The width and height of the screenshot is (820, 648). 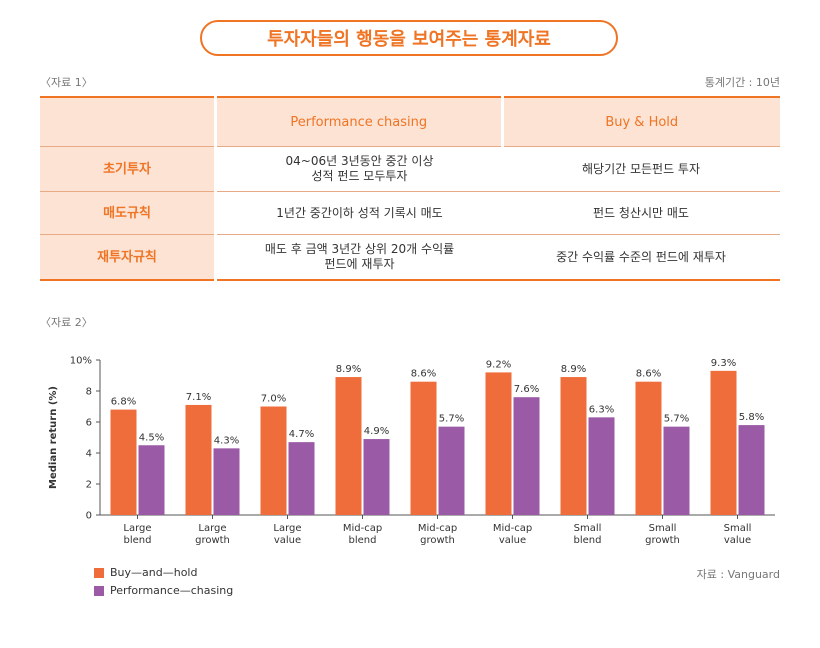 What do you see at coordinates (376, 431) in the screenshot?
I see `data-label-performance-chasing: 4.9%` at bounding box center [376, 431].